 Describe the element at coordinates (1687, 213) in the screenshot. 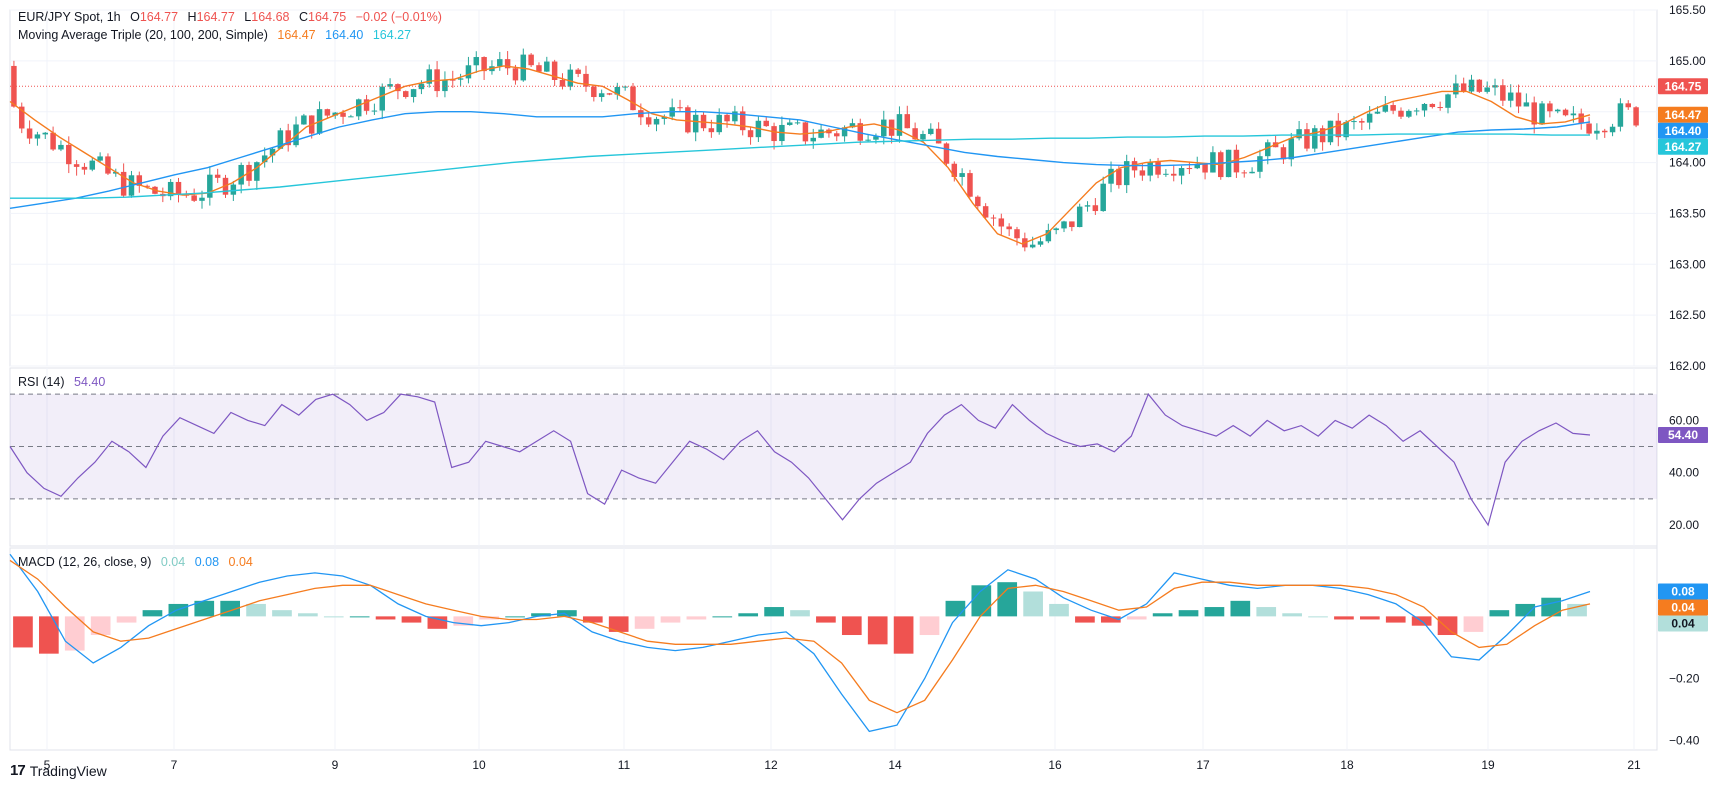

I see `price-tick-label: 163.50` at that location.